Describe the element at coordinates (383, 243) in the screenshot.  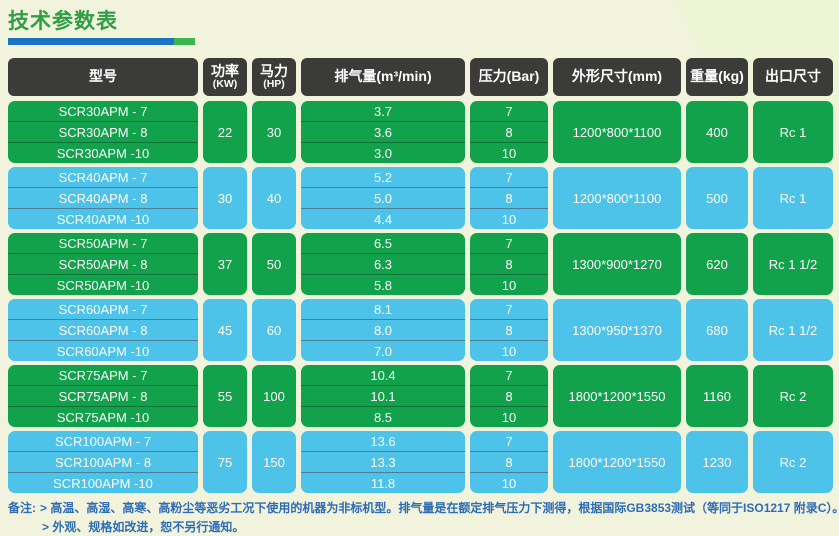
I see `displacement-value: 6.5` at that location.